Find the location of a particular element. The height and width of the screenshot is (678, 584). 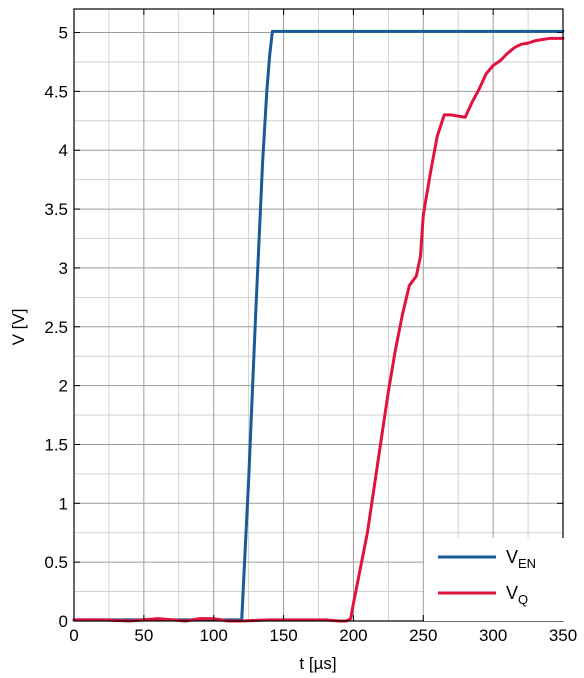

y-tick-label: 2.5 is located at coordinates (56, 327).